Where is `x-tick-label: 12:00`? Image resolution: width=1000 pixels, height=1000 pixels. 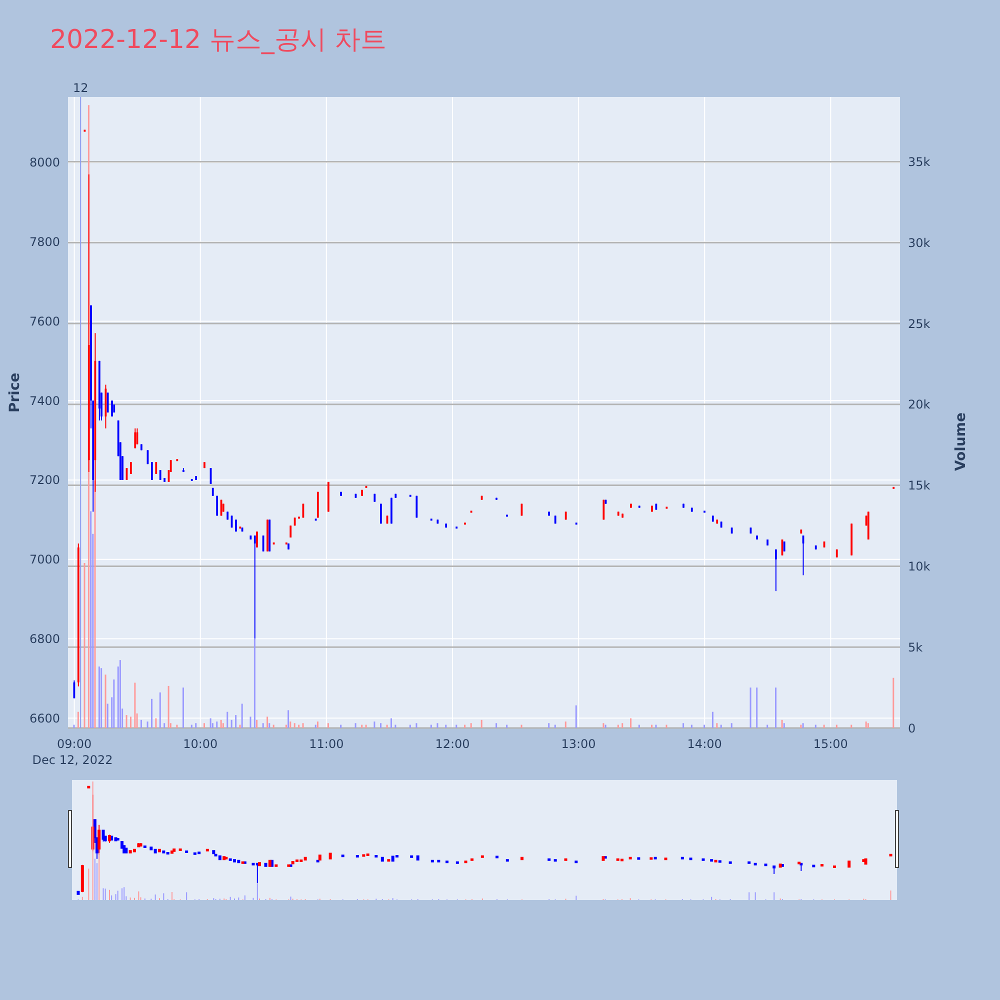 x-tick-label: 12:00 is located at coordinates (452, 744).